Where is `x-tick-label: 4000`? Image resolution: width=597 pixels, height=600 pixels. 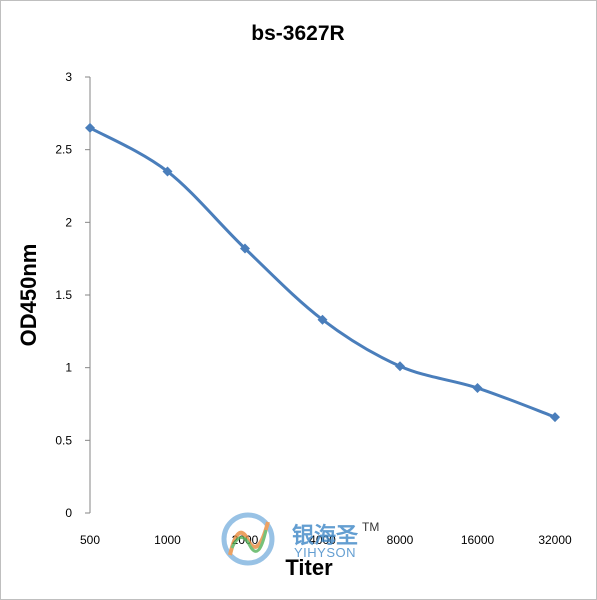 x-tick-label: 4000 is located at coordinates (322, 540).